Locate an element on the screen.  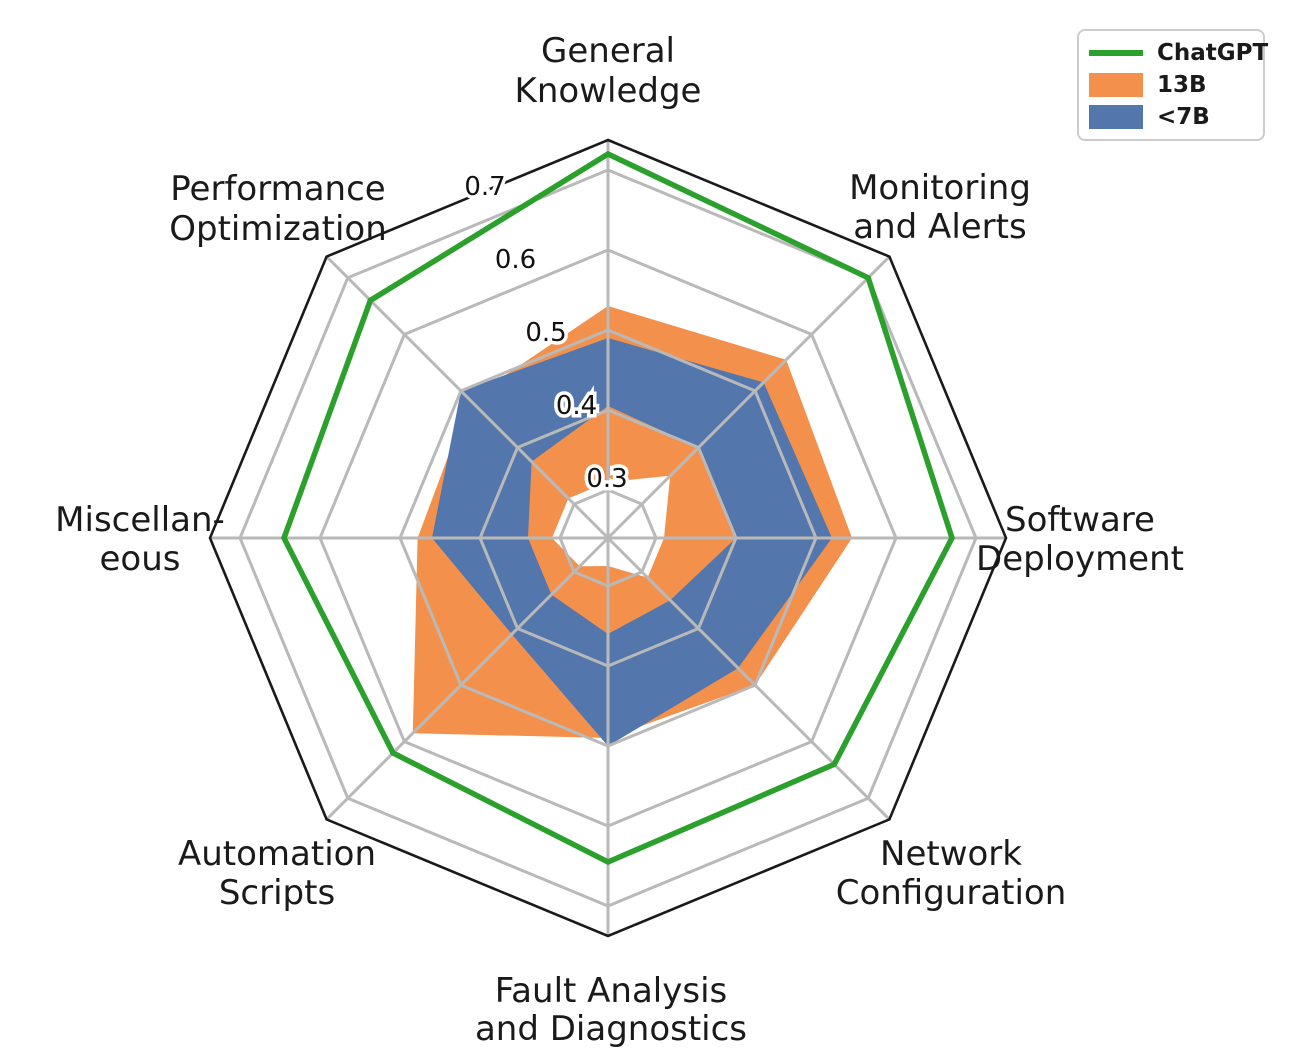
legend-label: 13B is located at coordinates (1182, 85).